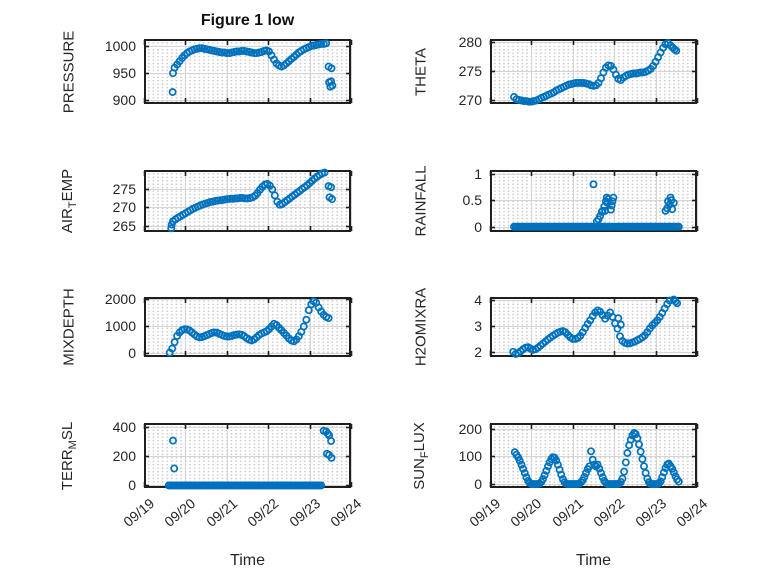 The image size is (778, 583). What do you see at coordinates (421, 201) in the screenshot?
I see `y-axis-label-rainfall: RAINFALL` at bounding box center [421, 201].